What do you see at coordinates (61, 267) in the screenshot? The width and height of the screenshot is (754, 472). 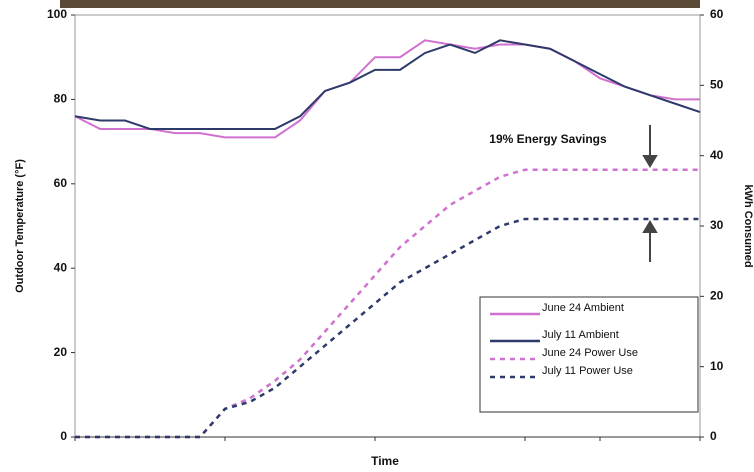 I see `y-tick-label: 40` at bounding box center [61, 267].